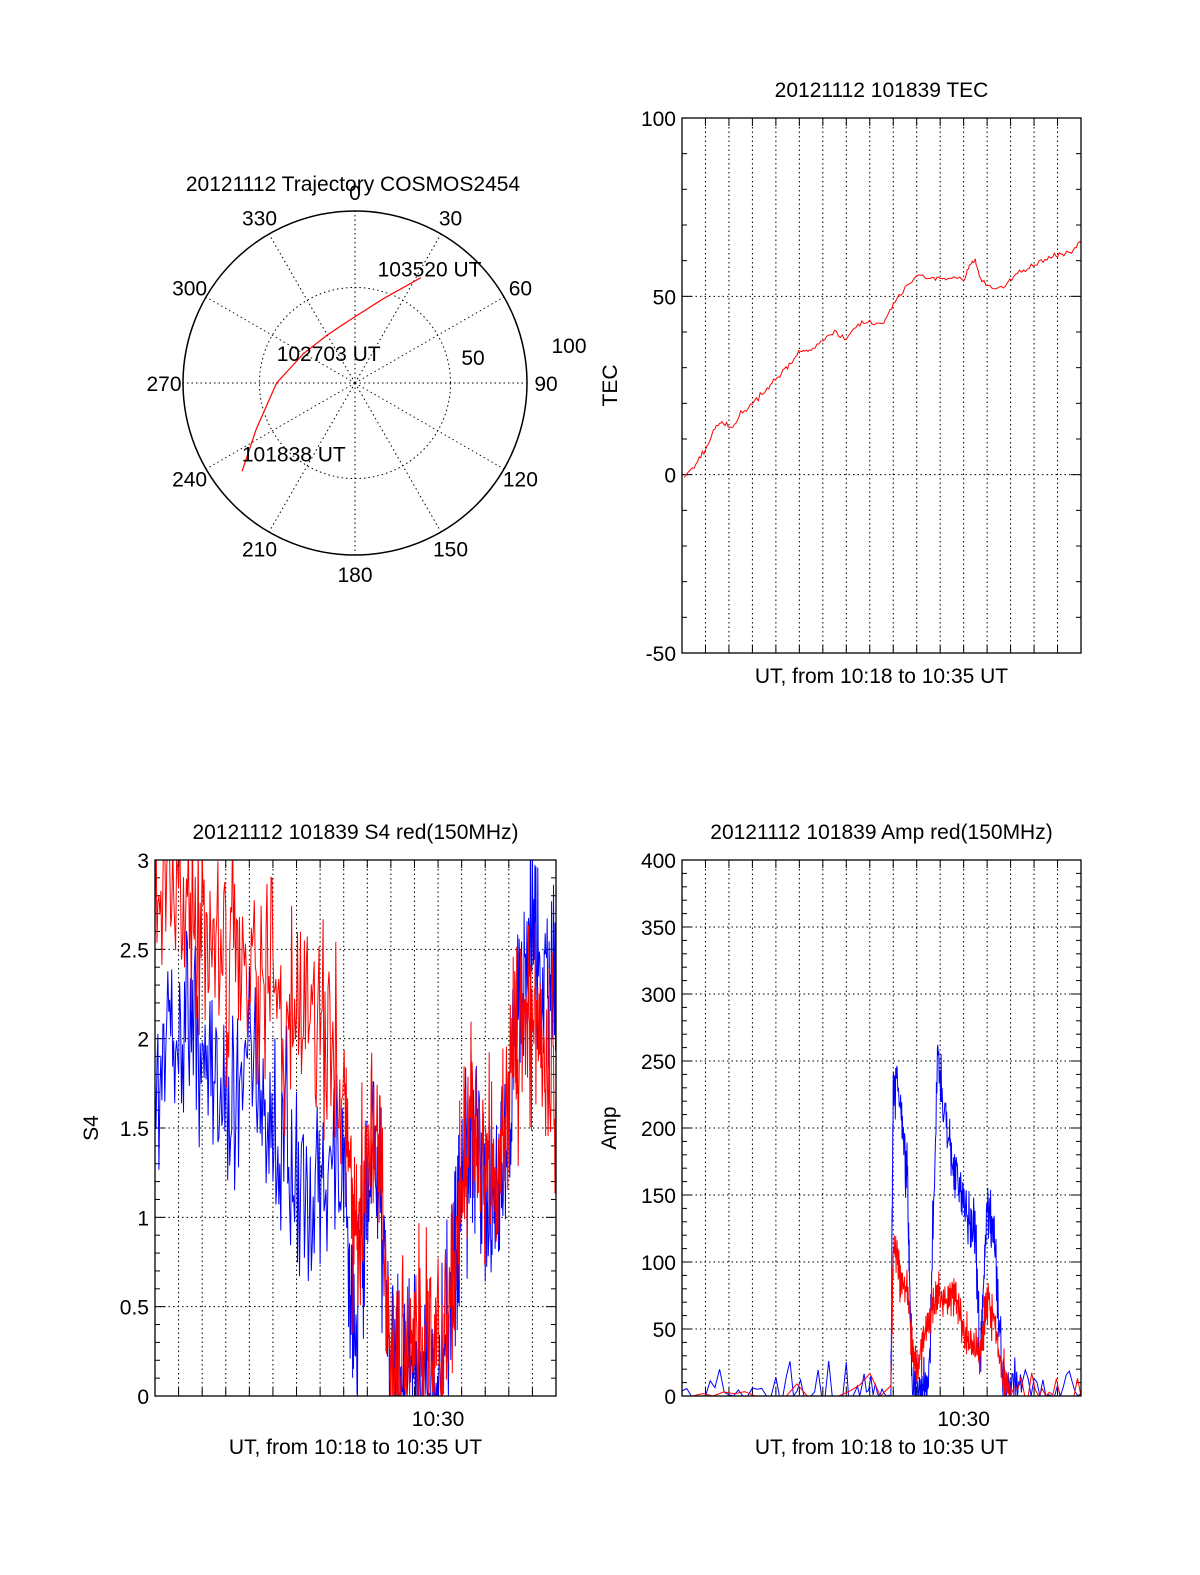 This screenshot has height=1575, width=1200. Describe the element at coordinates (430, 270) in the screenshot. I see `polar-time-annotation: 103520 UT` at that location.